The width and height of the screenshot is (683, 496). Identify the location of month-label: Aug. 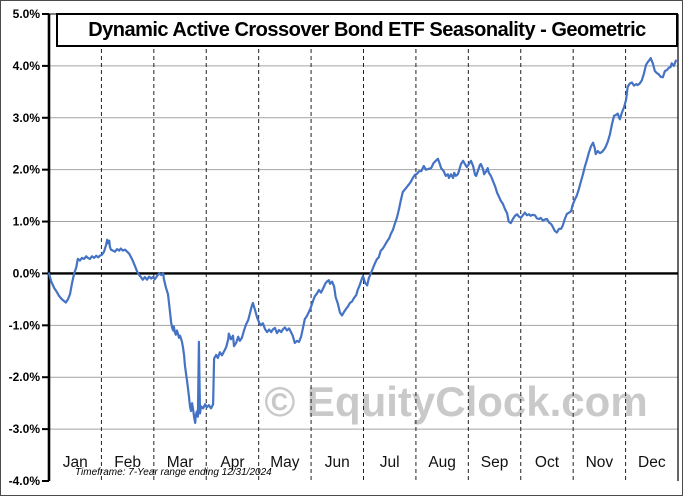
(442, 462).